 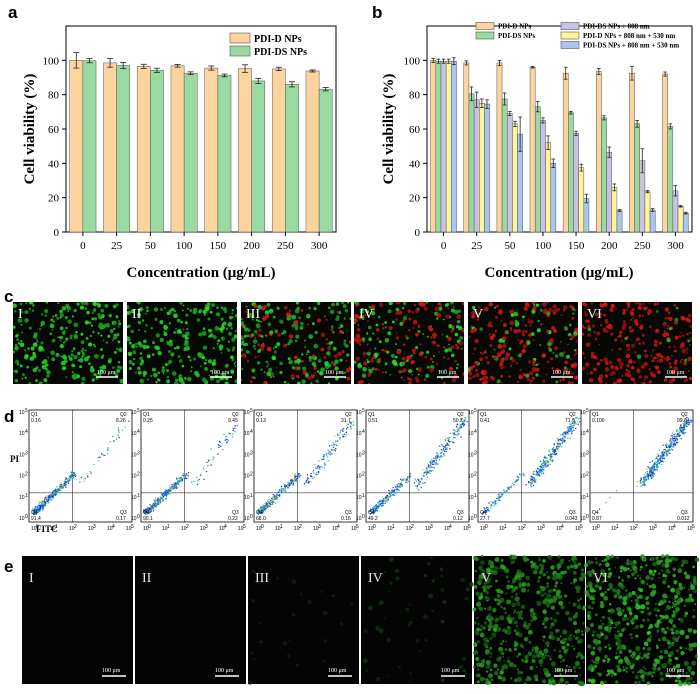 What do you see at coordinates (146, 415) in the screenshot?
I see `q1-label: Q1` at bounding box center [146, 415].